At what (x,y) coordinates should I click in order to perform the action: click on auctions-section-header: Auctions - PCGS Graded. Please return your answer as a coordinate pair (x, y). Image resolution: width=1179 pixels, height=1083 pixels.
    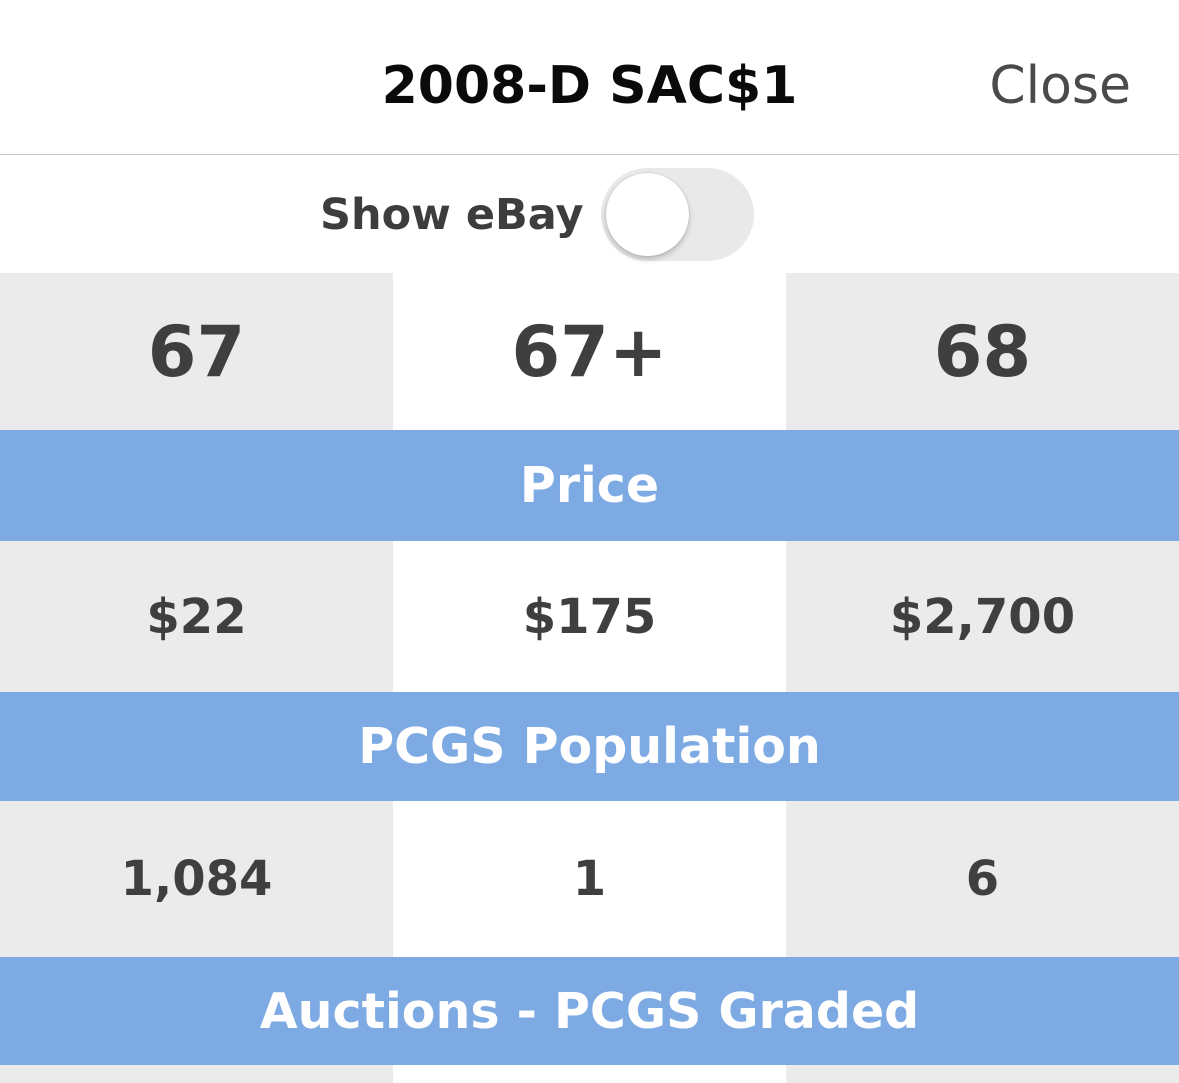
    Looking at the image, I should click on (589, 1011).